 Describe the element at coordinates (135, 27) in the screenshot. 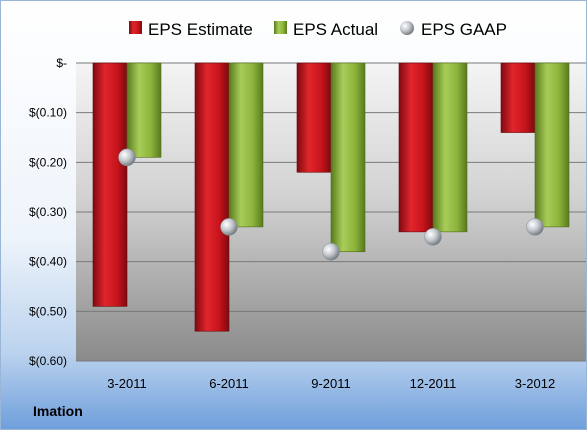

I see `legend-swatch-estimate` at that location.